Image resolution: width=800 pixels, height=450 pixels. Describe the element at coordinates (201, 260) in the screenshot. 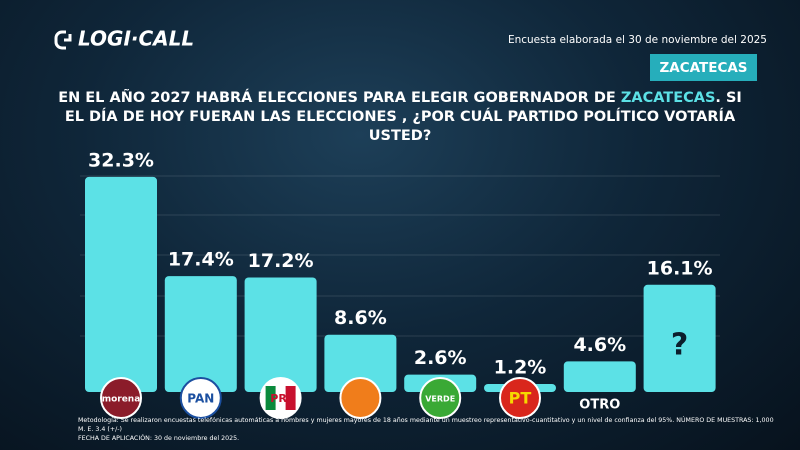

I see `value-label: 17.4%` at that location.